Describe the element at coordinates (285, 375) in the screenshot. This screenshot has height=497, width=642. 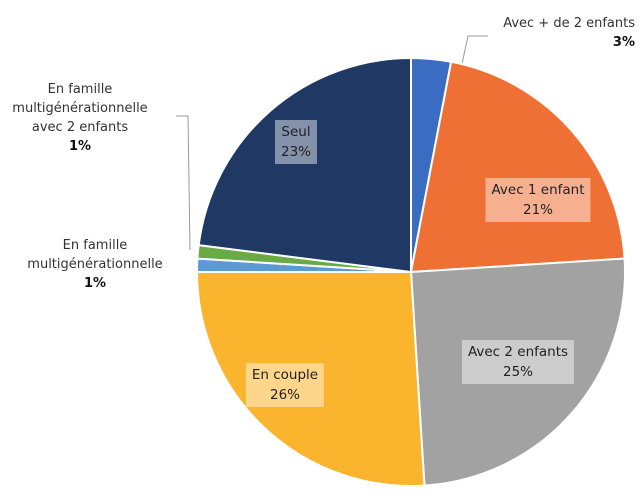
I see `category-label: En couple` at that location.